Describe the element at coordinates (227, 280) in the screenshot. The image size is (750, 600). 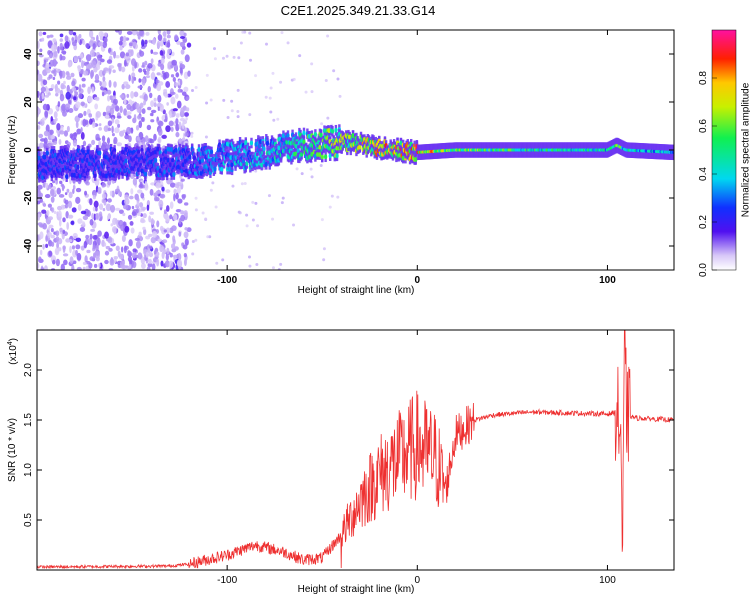
I see `x-tick-label: -100` at that location.